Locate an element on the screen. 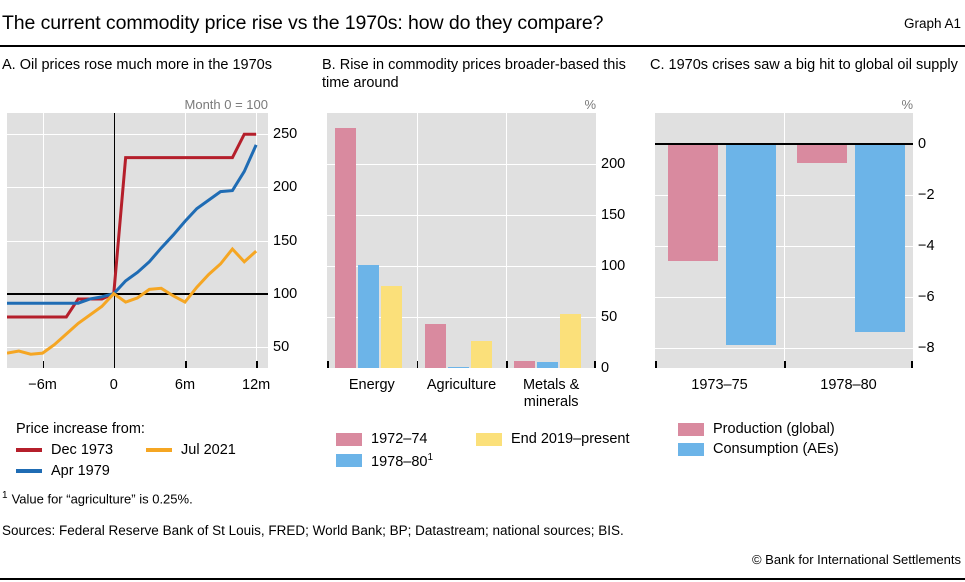 The width and height of the screenshot is (965, 582). bar-metals-minerals-end-2019-present is located at coordinates (571, 340).